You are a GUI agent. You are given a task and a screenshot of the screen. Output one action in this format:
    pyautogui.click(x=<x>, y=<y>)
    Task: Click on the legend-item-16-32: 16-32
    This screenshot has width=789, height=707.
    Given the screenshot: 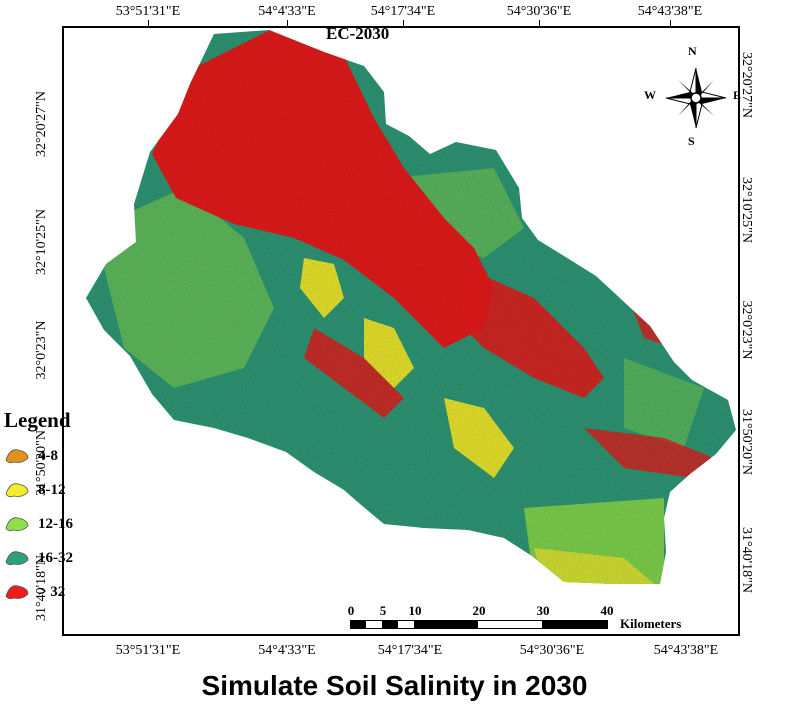 What is the action you would take?
    pyautogui.click(x=38, y=558)
    